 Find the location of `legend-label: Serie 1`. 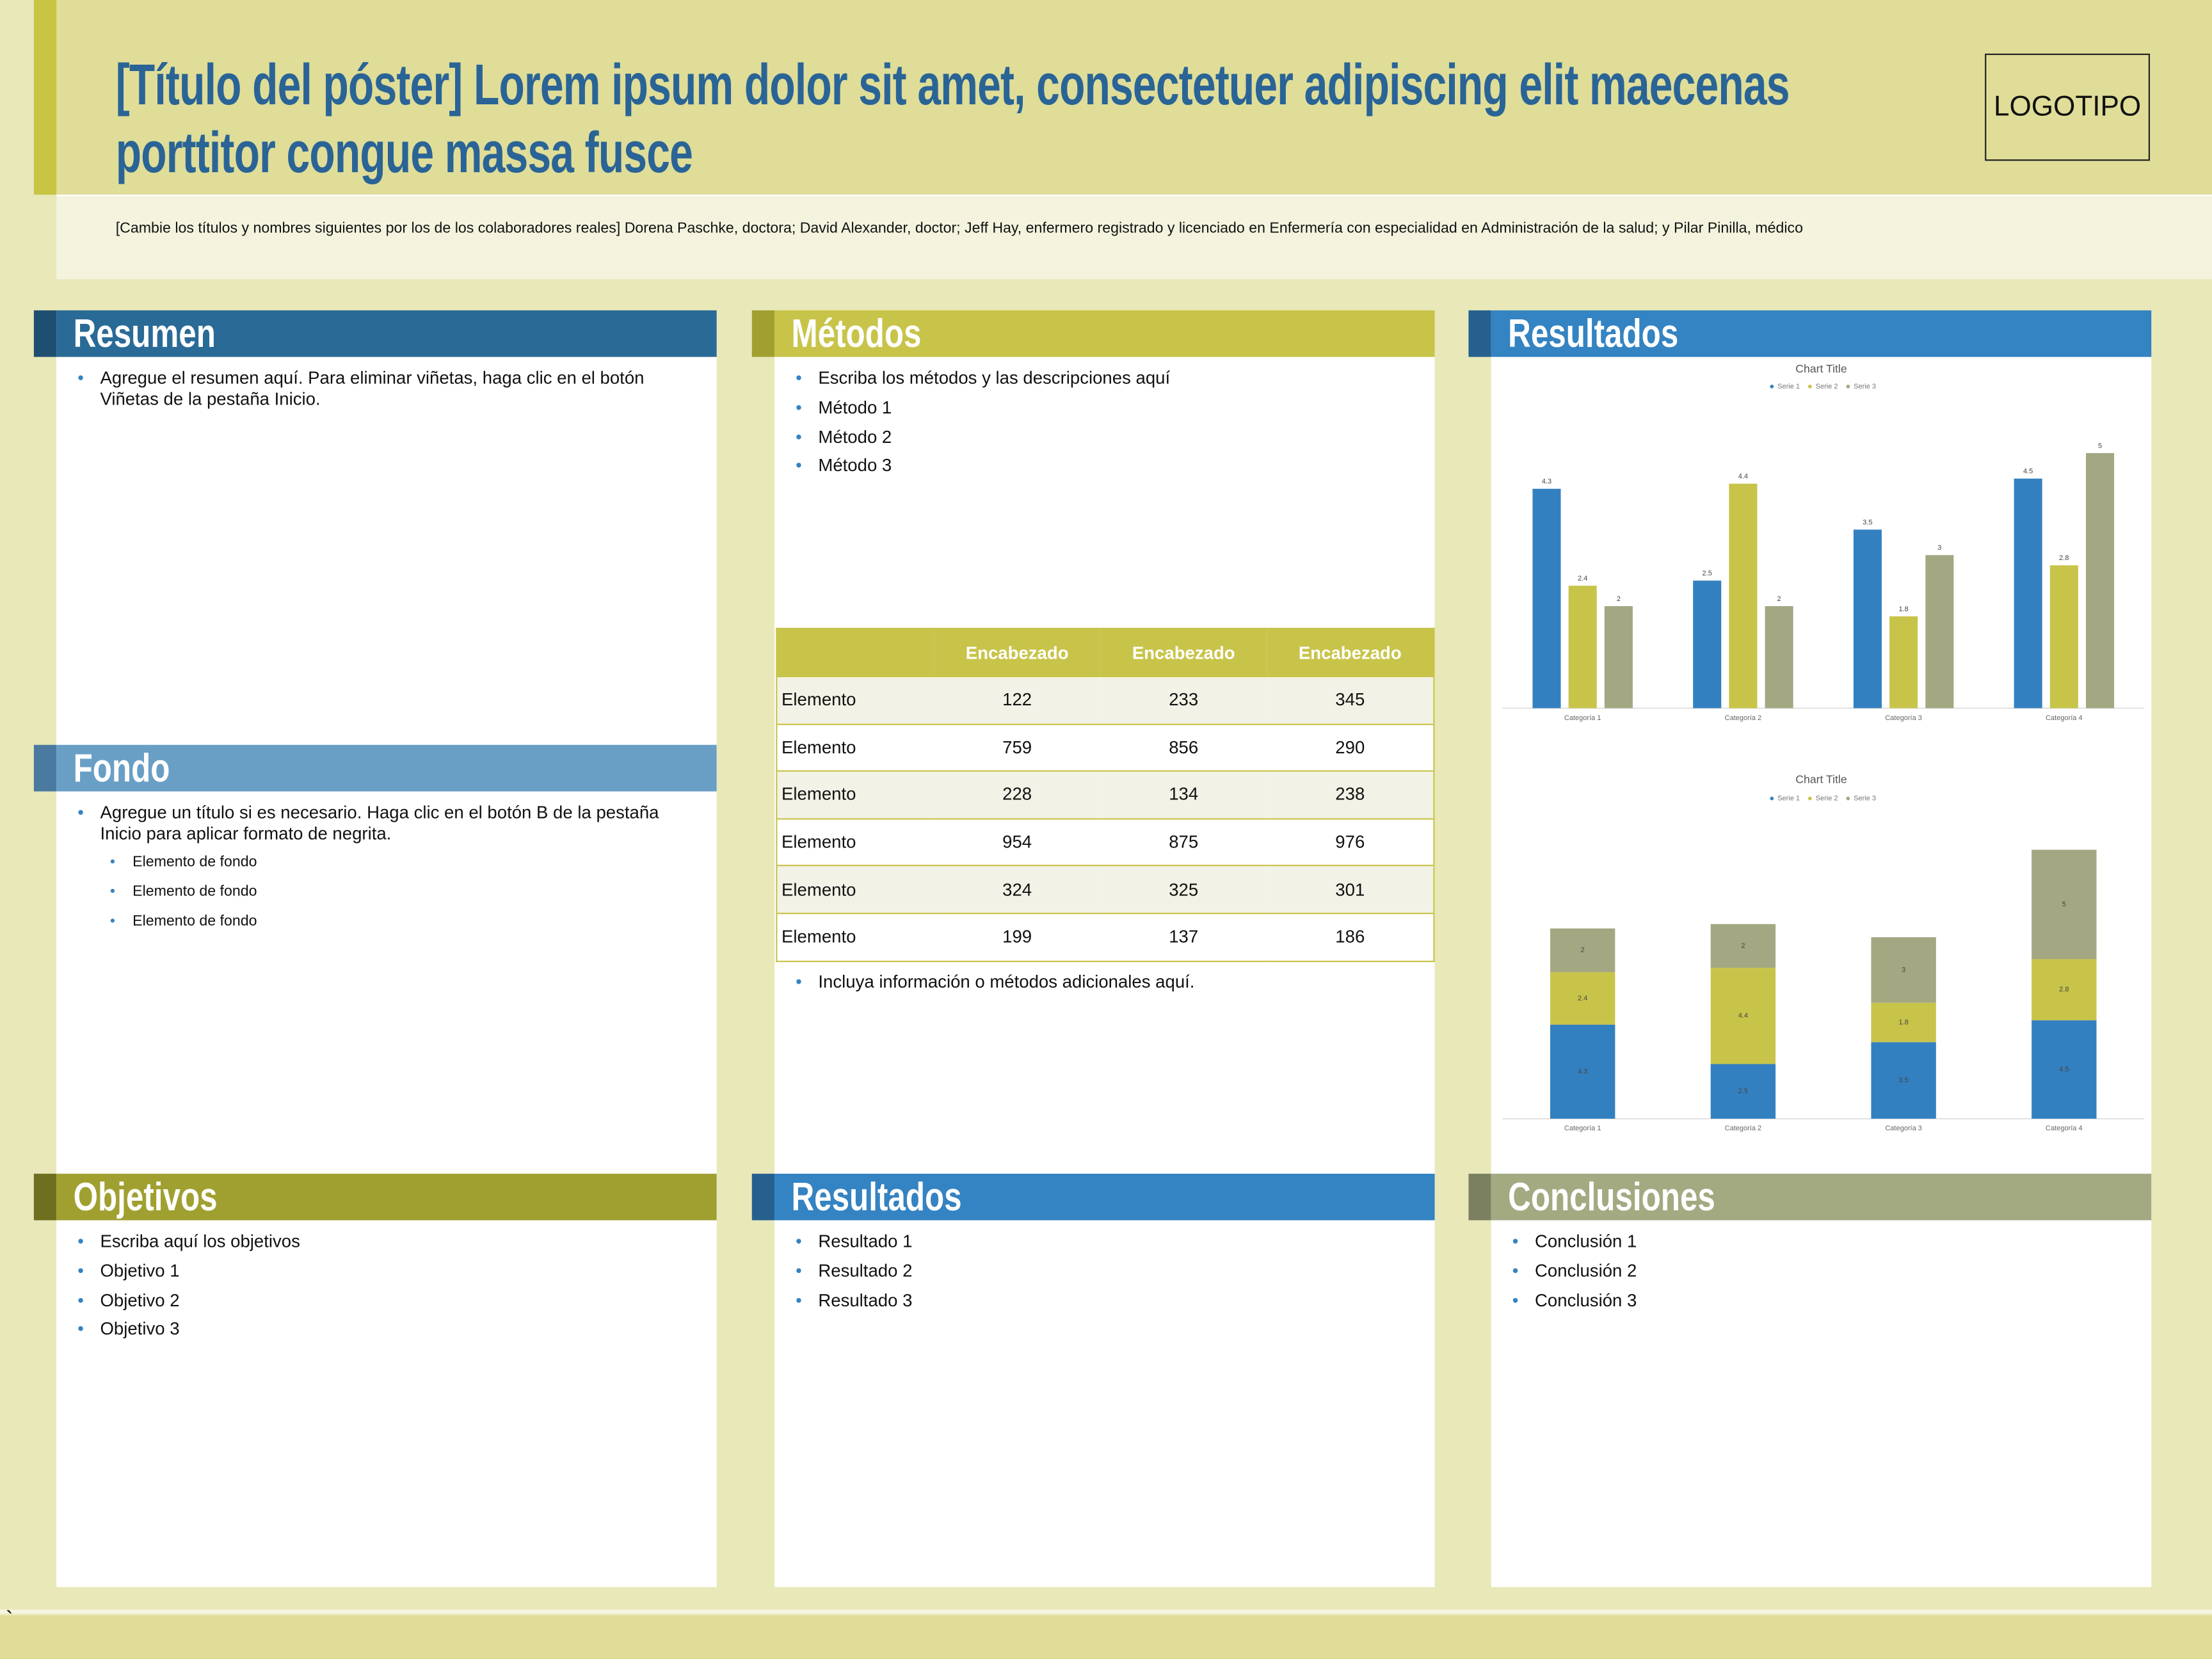

legend-label: Serie 1 is located at coordinates (1788, 798).